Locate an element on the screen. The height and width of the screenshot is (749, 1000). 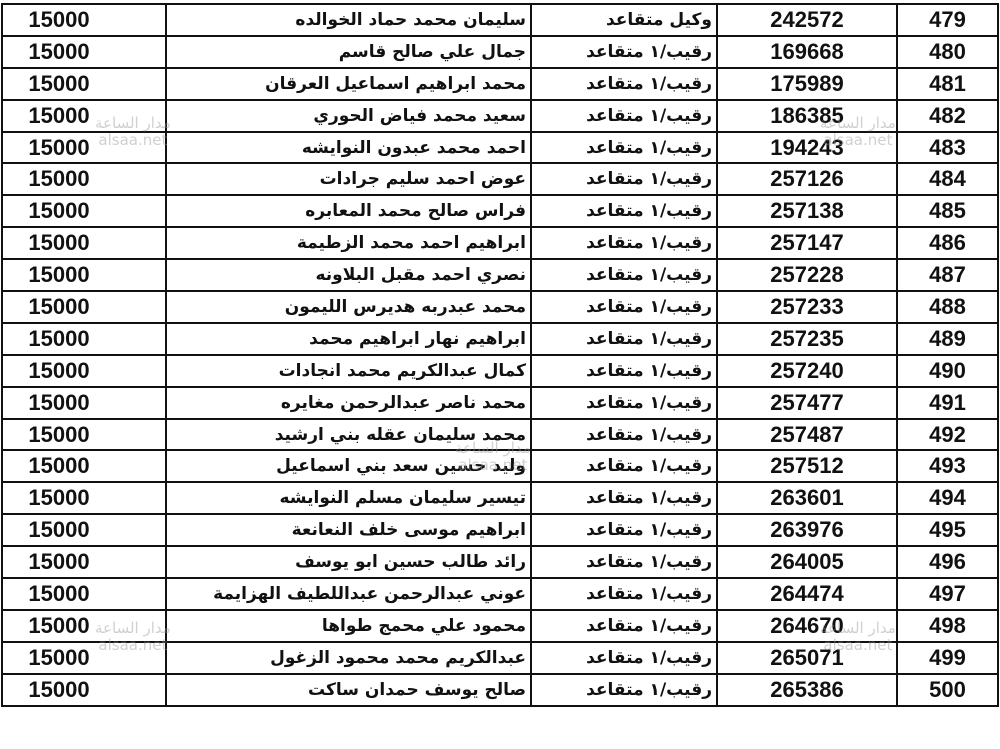
full-name-cell: تيسير سليمان مسلم النوايشه is located at coordinates (348, 498).